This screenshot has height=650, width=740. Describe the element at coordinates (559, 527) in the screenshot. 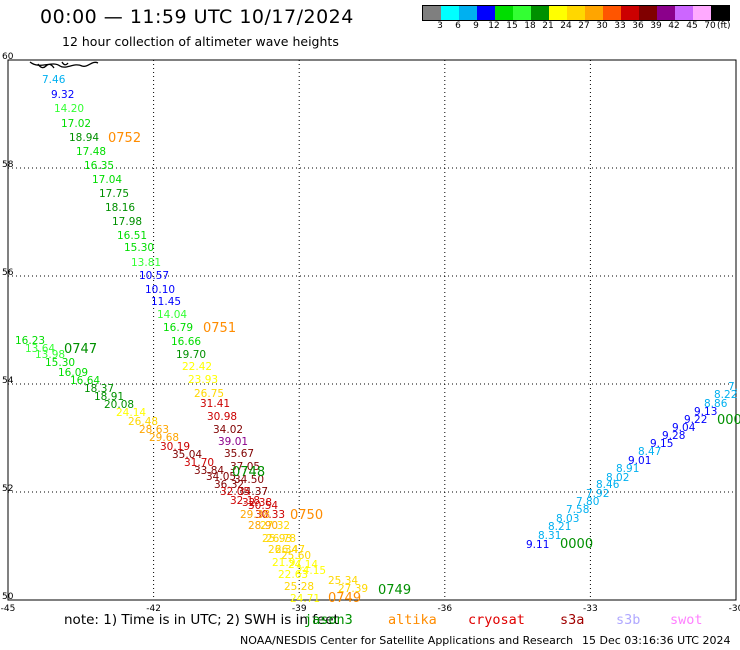

I see `wave-height-value: 8.21` at that location.